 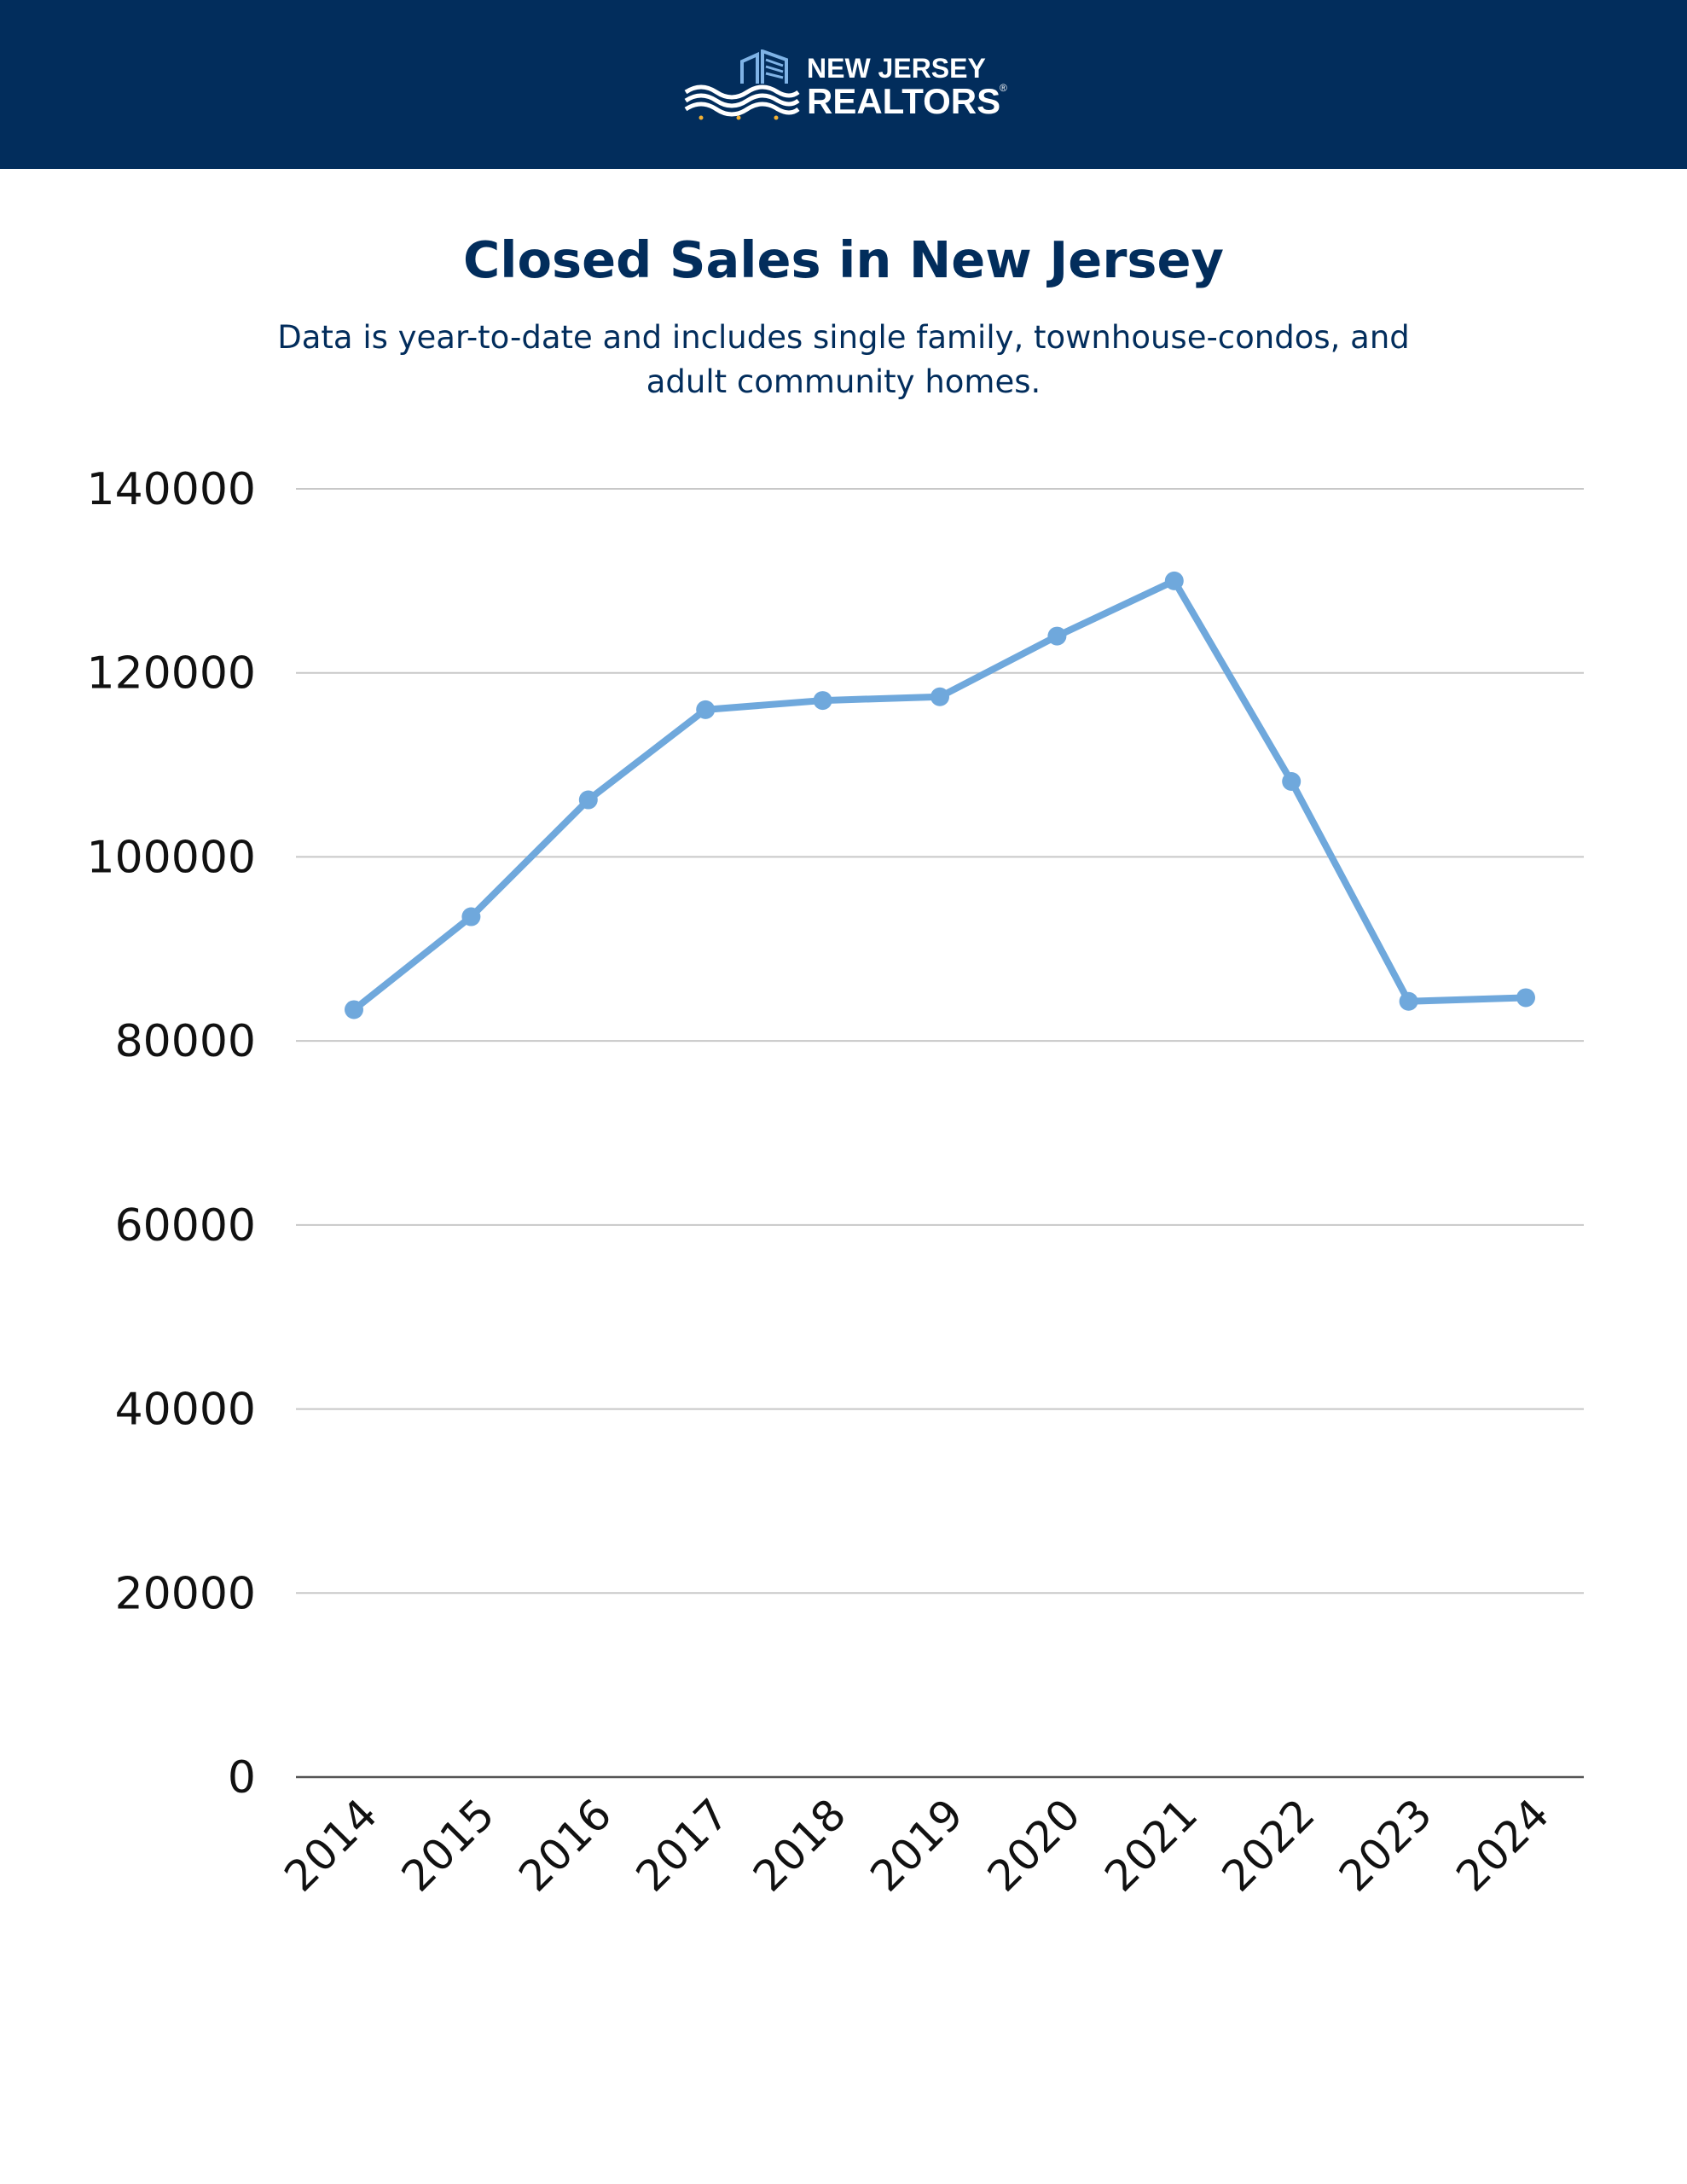 I want to click on x-tick-label: 2021, so click(x=1151, y=1845).